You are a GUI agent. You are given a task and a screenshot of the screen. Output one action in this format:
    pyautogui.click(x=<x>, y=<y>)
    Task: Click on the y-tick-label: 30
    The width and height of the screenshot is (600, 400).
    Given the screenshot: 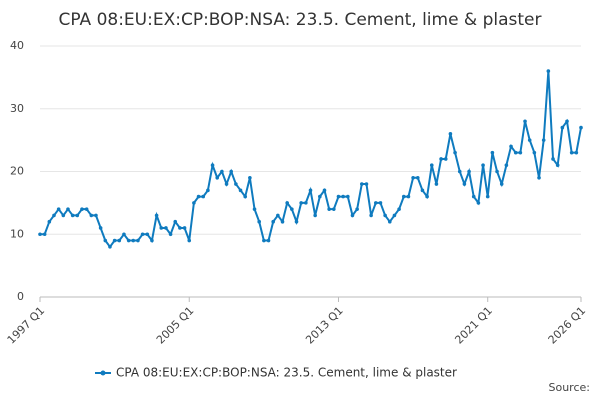 What is the action you would take?
    pyautogui.click(x=17, y=108)
    